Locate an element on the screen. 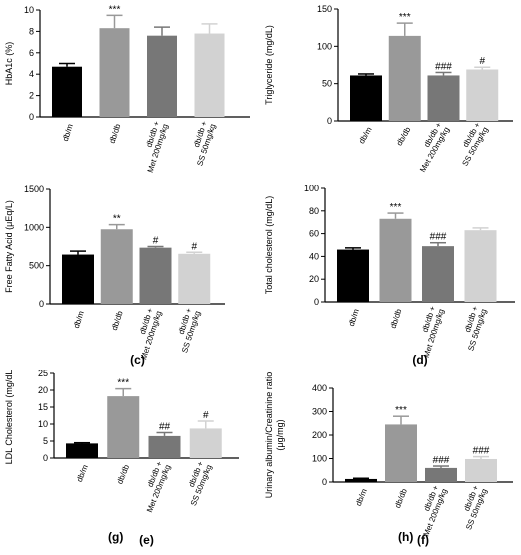 This screenshot has height=555, width=521. y-tick-label: 6 is located at coordinates (31, 53).